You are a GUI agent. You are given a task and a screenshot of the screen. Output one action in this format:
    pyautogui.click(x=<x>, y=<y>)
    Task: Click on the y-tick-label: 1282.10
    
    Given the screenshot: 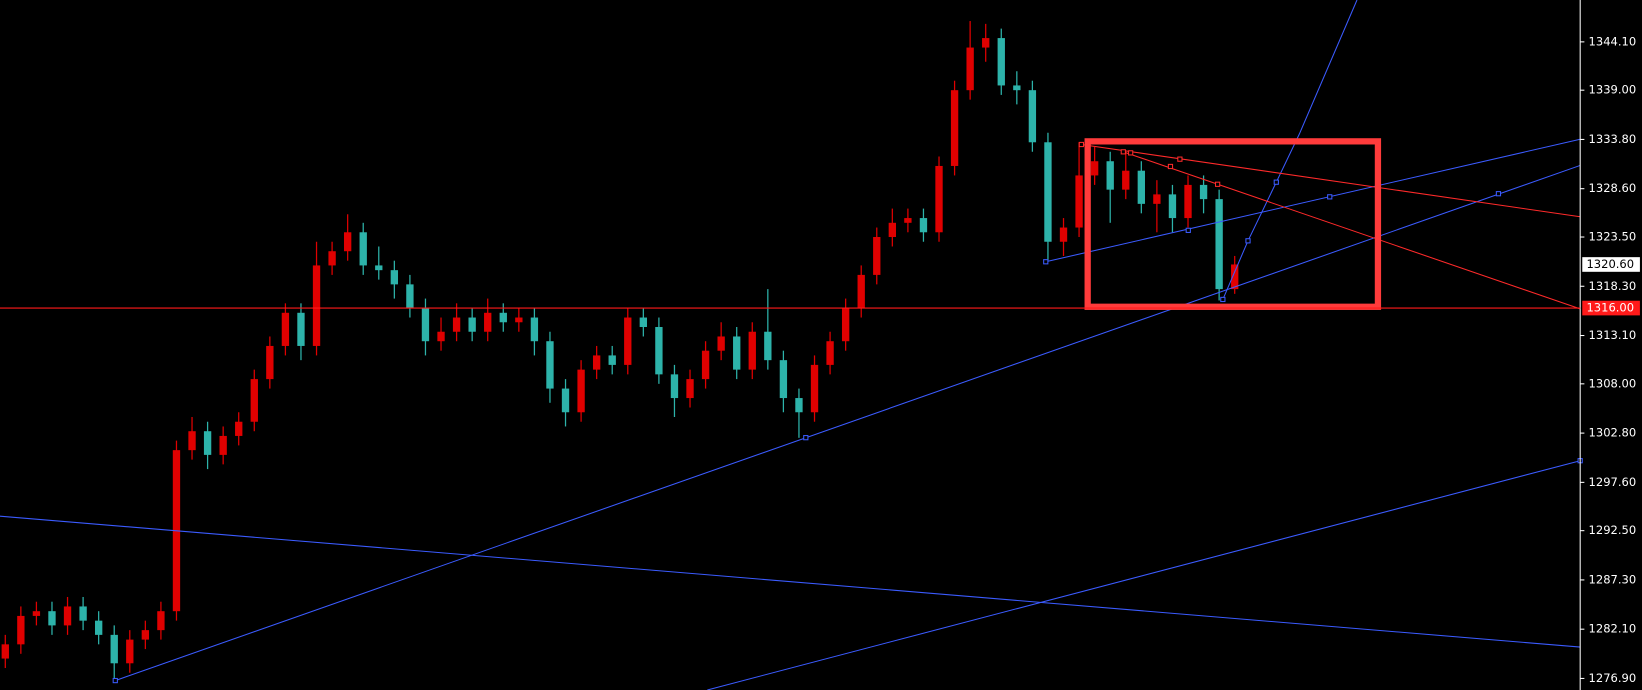 What is the action you would take?
    pyautogui.click(x=1613, y=629)
    